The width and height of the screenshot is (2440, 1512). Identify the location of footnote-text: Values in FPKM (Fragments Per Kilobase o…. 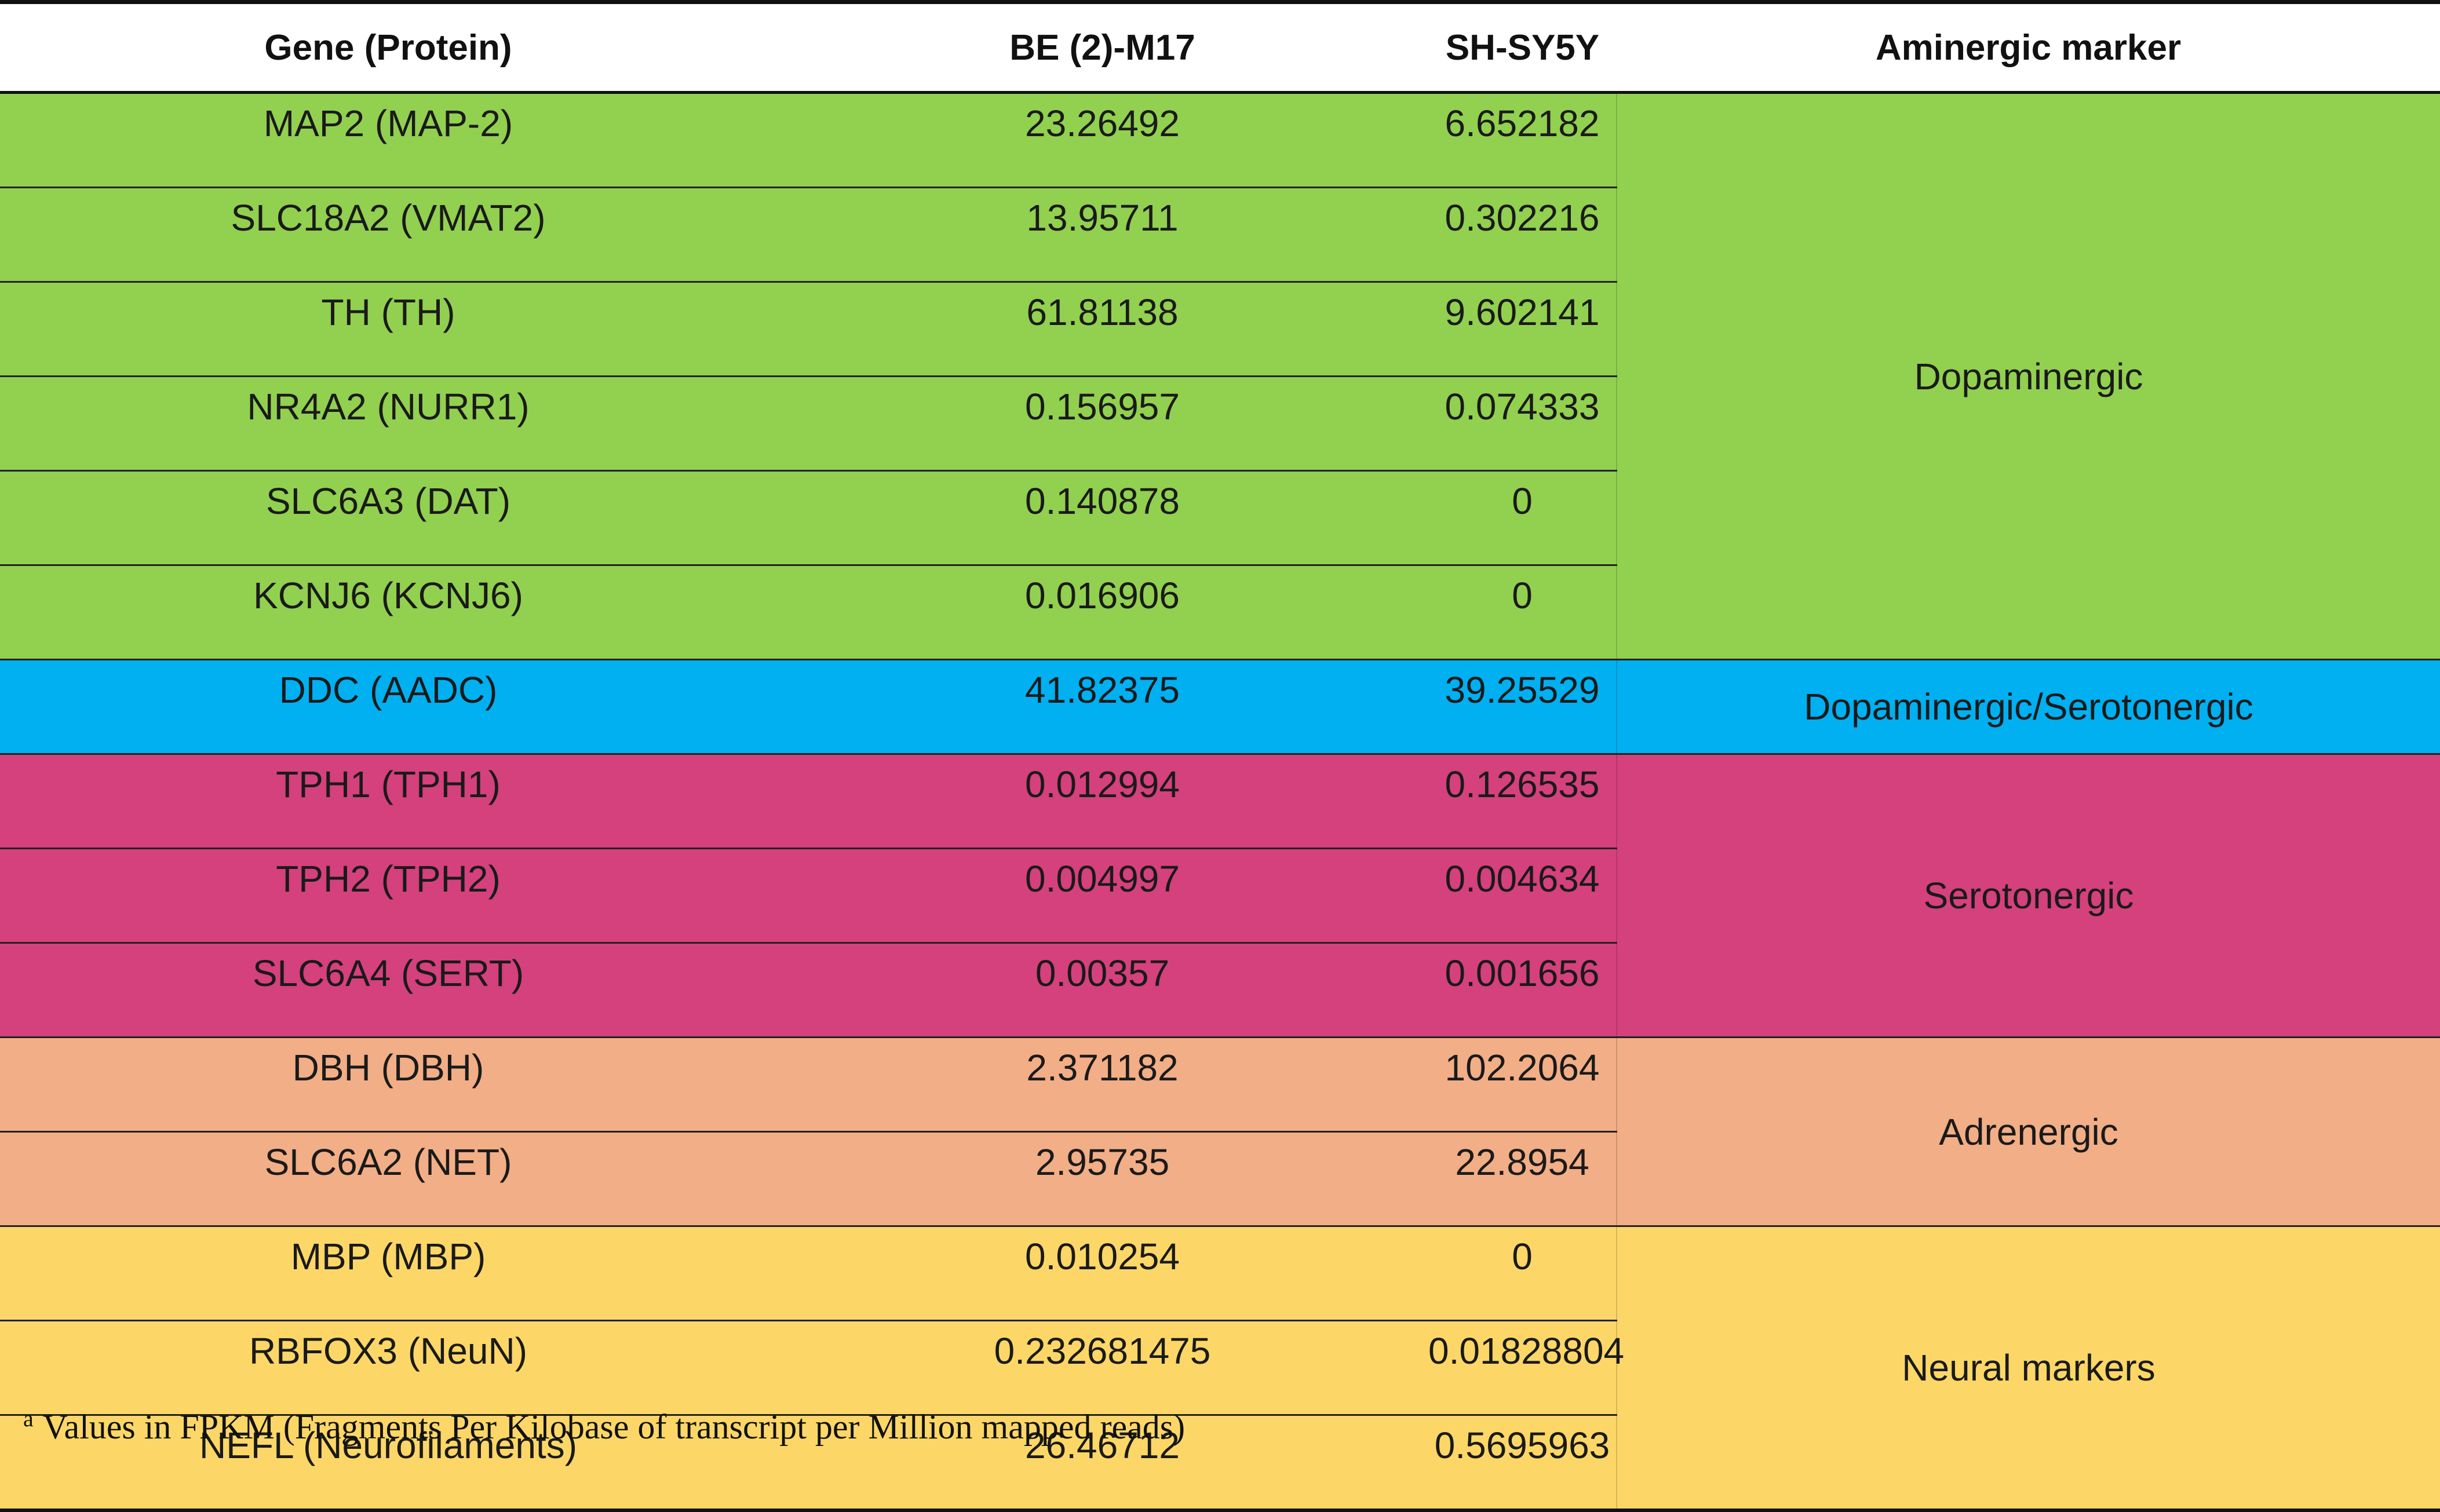
(614, 1427).